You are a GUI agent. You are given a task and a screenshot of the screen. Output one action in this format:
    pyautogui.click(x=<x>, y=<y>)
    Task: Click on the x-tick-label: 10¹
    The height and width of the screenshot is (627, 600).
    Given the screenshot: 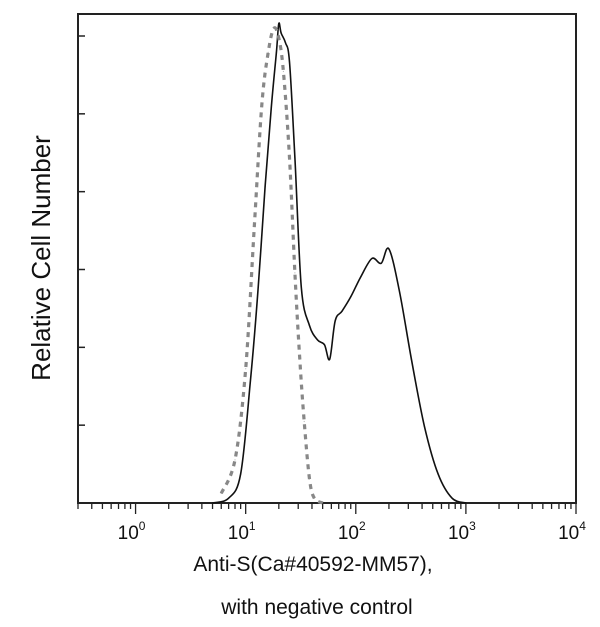 What is the action you would take?
    pyautogui.click(x=242, y=531)
    